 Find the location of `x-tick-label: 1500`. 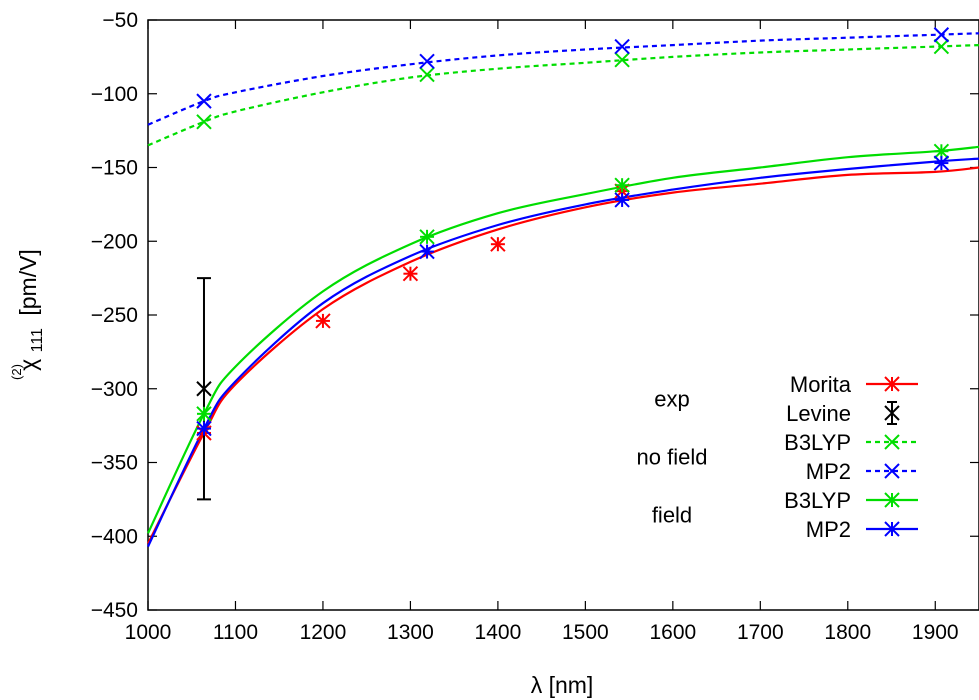

x-tick-label: 1500 is located at coordinates (585, 632).